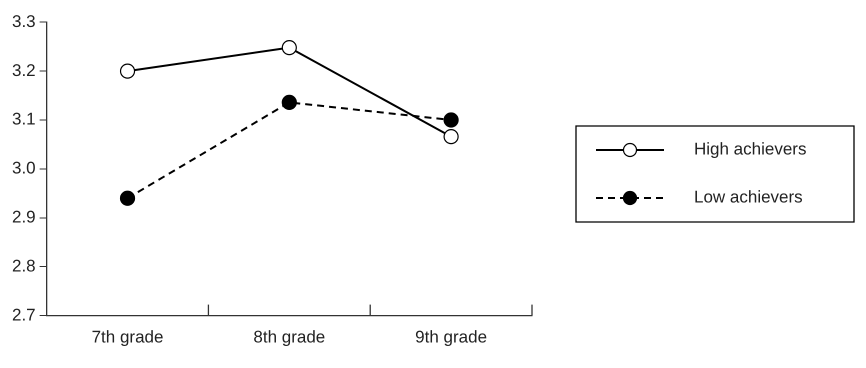 The height and width of the screenshot is (368, 866). Describe the element at coordinates (24, 119) in the screenshot. I see `y-tick-label: 3.1` at that location.